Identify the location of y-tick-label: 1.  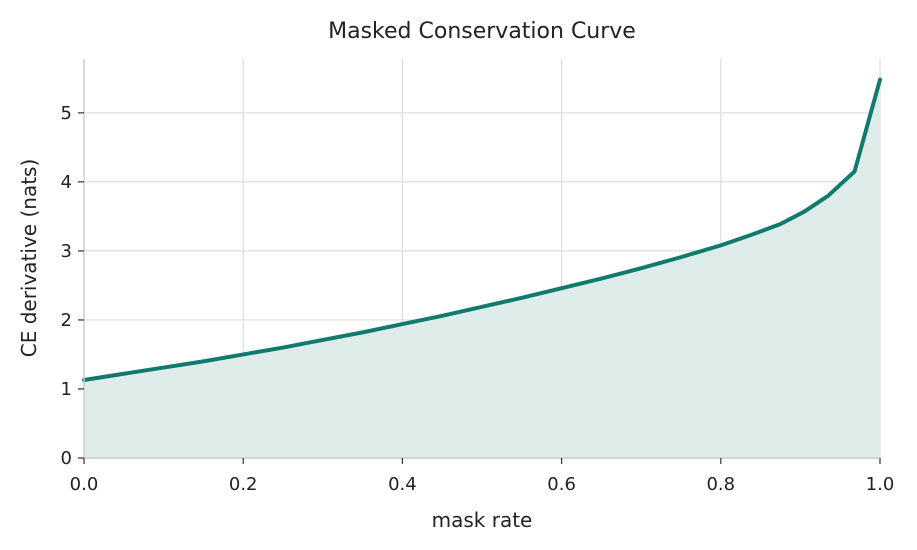
(66, 389).